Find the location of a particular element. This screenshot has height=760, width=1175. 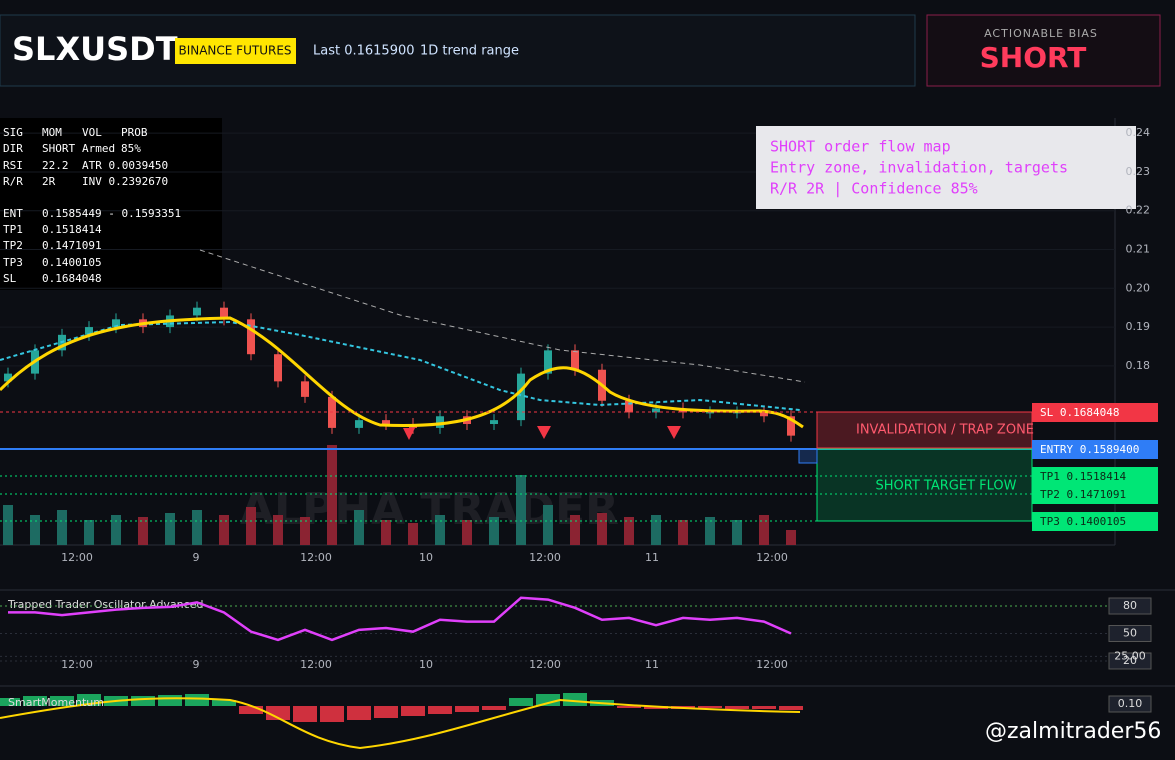

x-tick-label: 9 is located at coordinates (196, 664).